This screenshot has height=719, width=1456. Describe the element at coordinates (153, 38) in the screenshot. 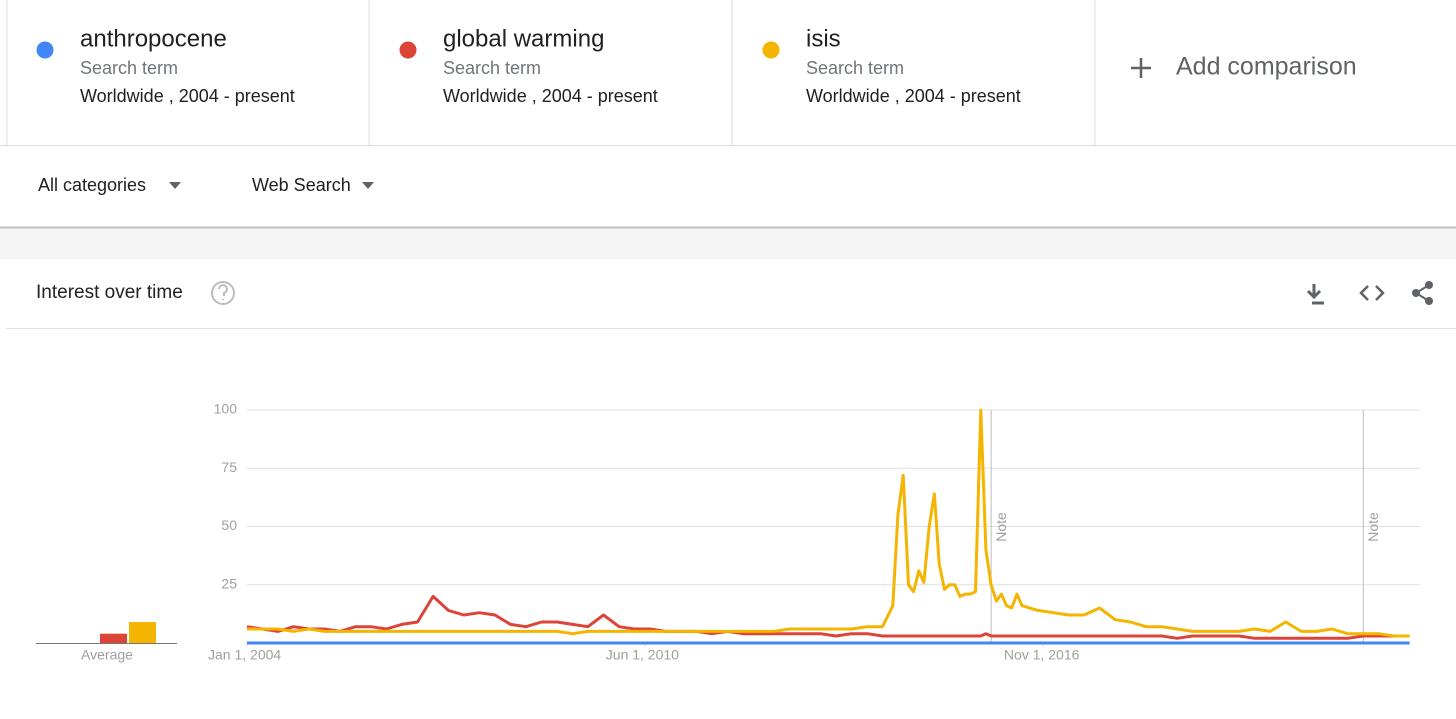

I see `term-name: anthropocene` at that location.